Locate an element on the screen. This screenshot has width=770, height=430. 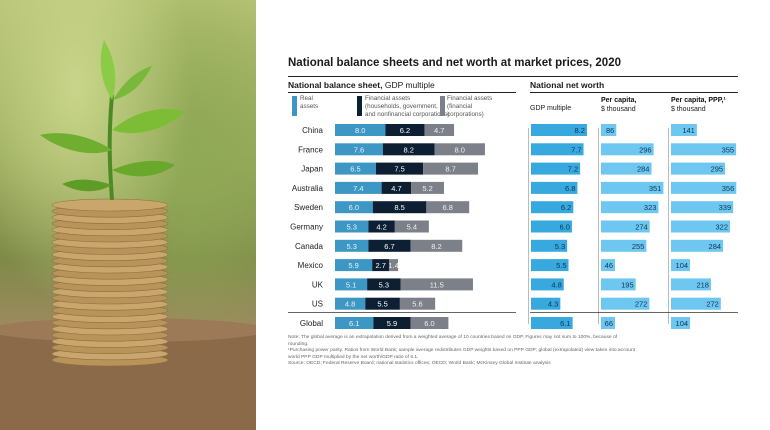
bar-value-label: 5.5 is located at coordinates (382, 304).